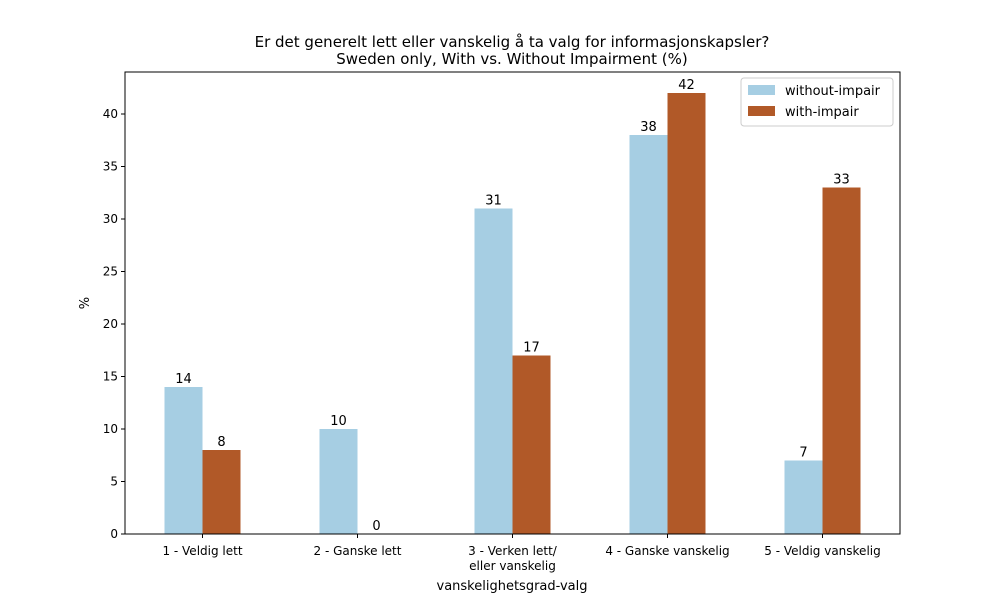 The image size is (1000, 600). Describe the element at coordinates (761, 111) in the screenshot. I see `legend-swatch-with-impair` at that location.